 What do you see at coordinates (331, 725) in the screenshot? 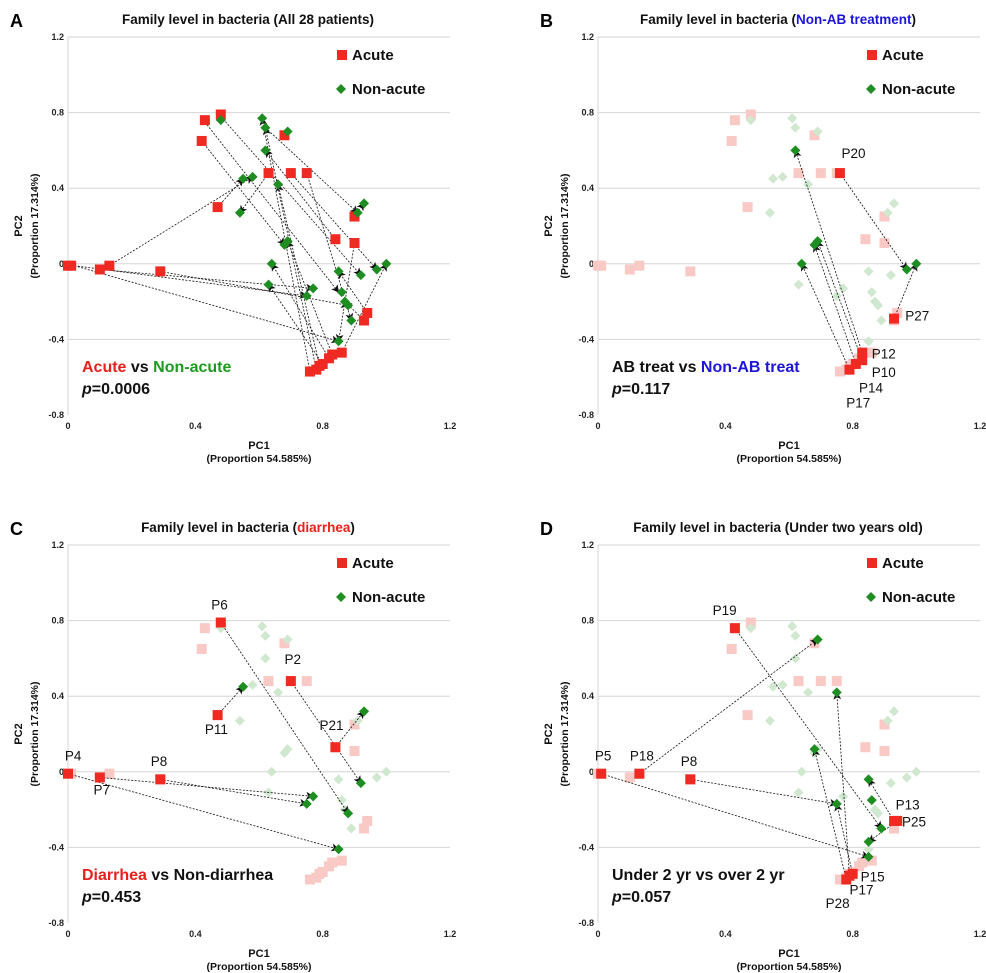
I see `patient-label: P21` at bounding box center [331, 725].